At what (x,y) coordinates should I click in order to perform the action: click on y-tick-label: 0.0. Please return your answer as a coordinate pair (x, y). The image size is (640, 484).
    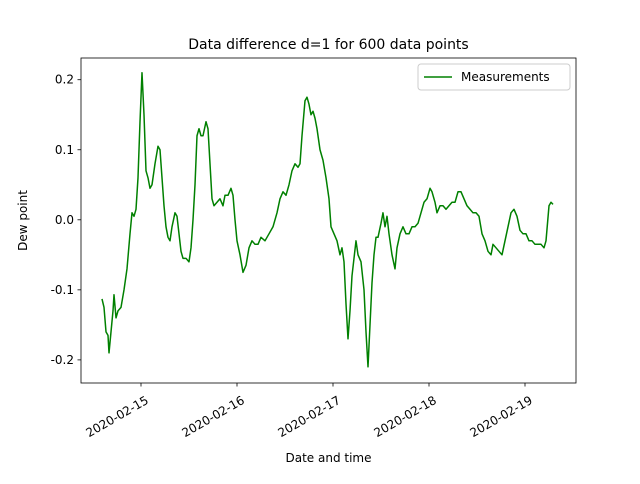
    Looking at the image, I should click on (64, 220).